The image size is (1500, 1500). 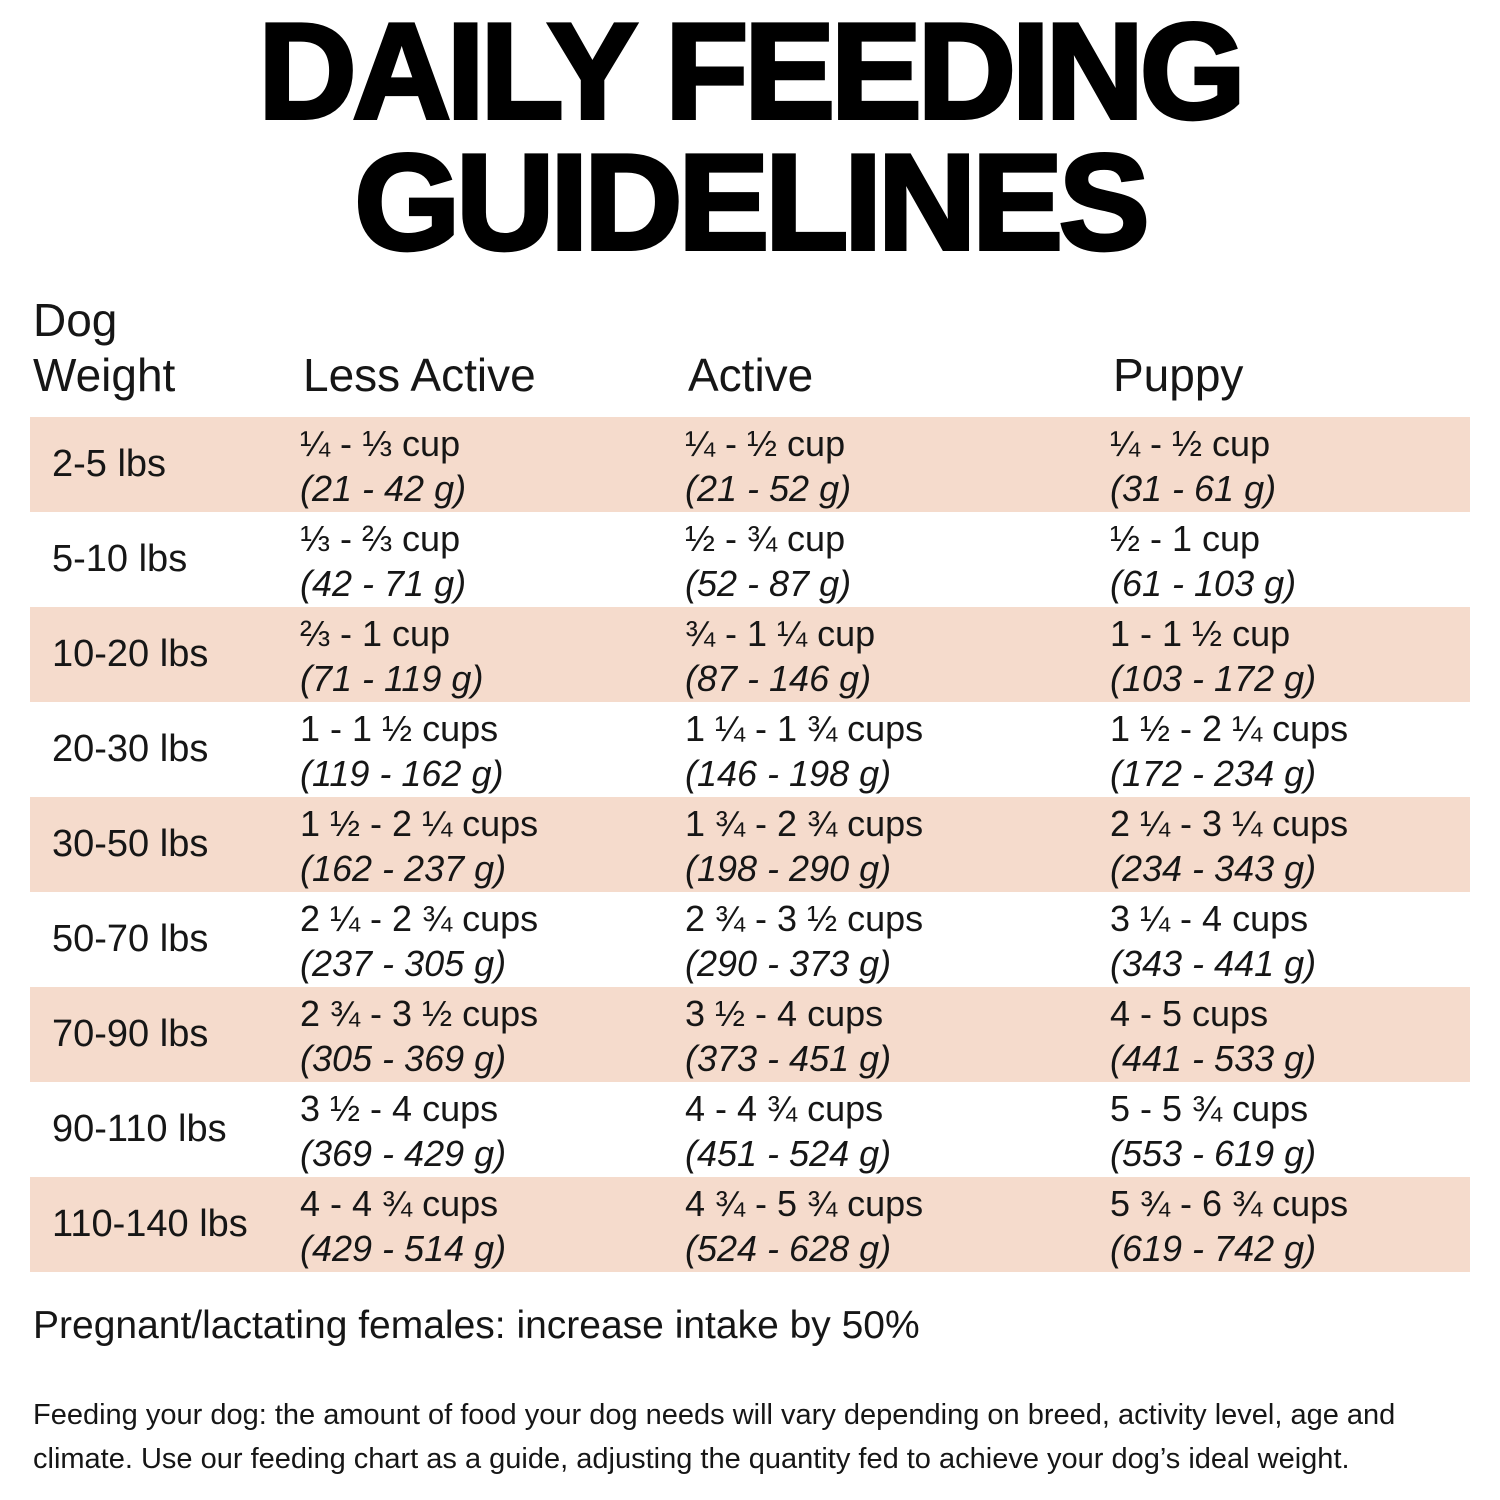 I want to click on column-header-puppy: Puppy, so click(x=1178, y=375).